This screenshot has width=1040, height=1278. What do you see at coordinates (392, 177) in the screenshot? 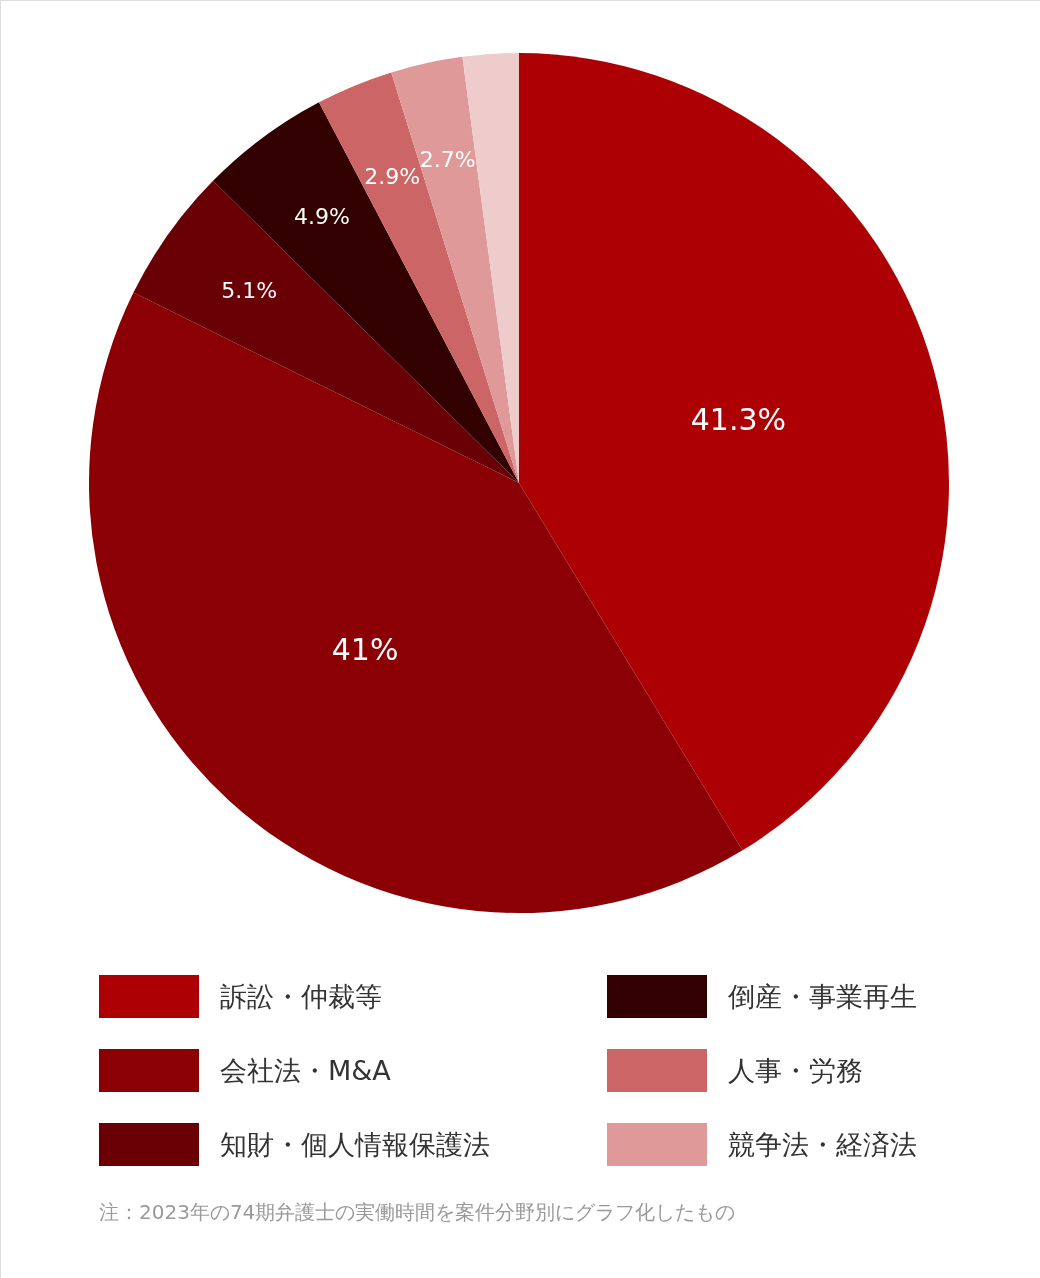
I see `data-label: 2.9%` at bounding box center [392, 177].